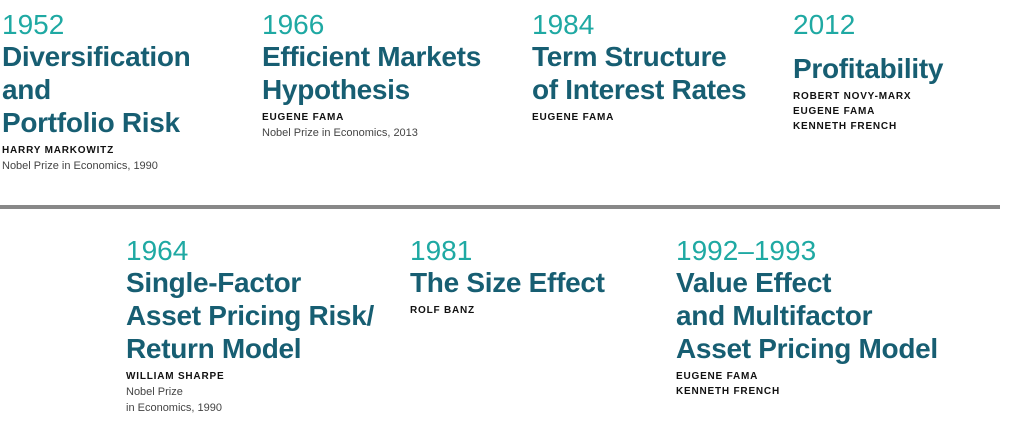  I want to click on title-line: Return Model, so click(214, 348).